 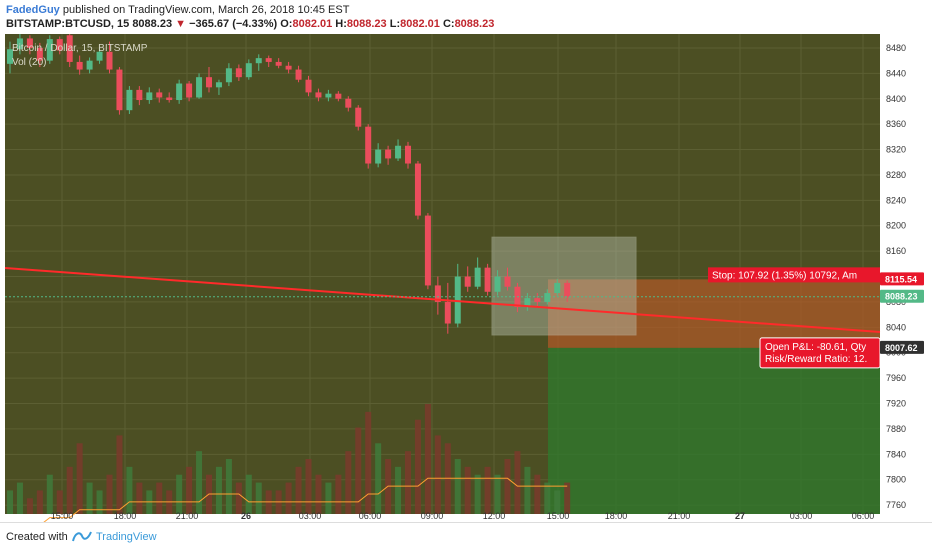 What do you see at coordinates (714, 313) in the screenshot?
I see `stop-loss-zone` at bounding box center [714, 313].